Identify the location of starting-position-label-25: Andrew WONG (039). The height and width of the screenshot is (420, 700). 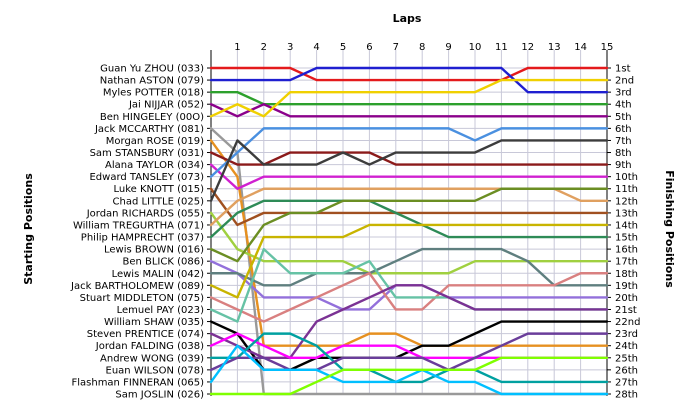
(152, 358).